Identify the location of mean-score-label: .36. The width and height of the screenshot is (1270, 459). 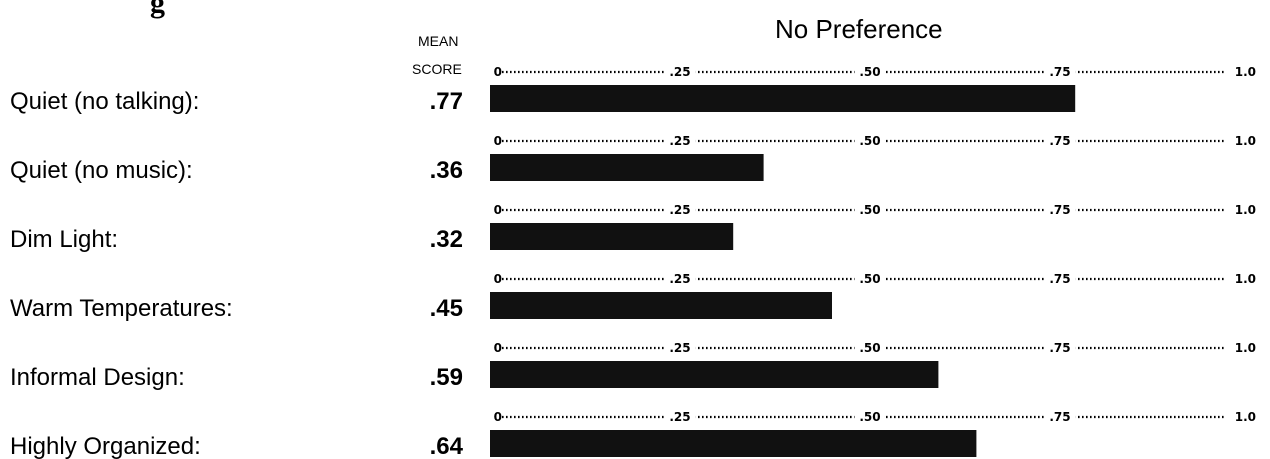
(446, 170).